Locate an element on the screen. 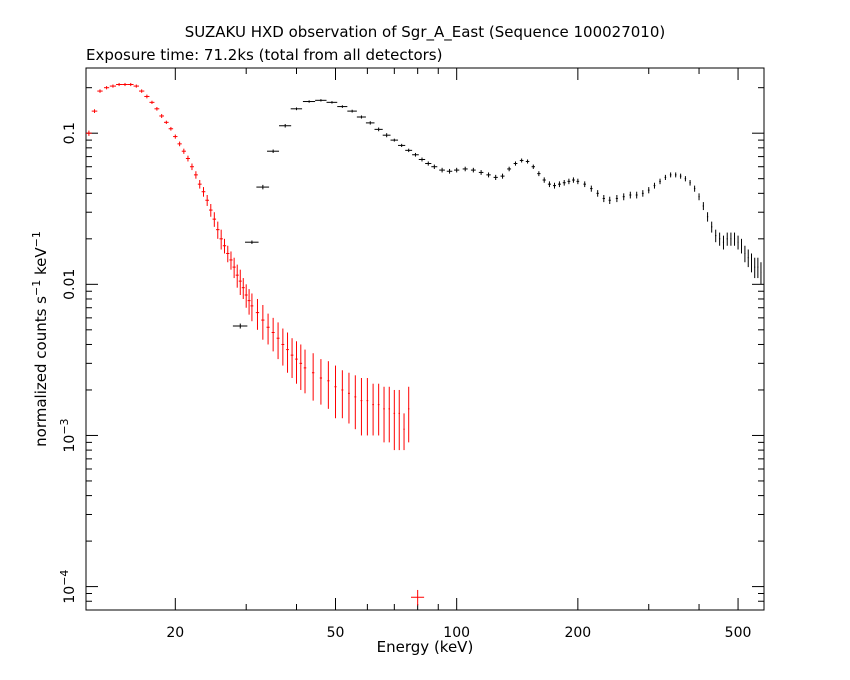  x-axis-label: Energy (keV) is located at coordinates (425, 647).